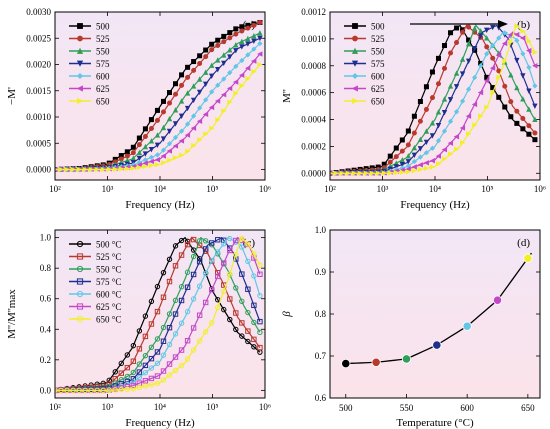  I want to click on legend-label: 500 °C, so click(108, 245).